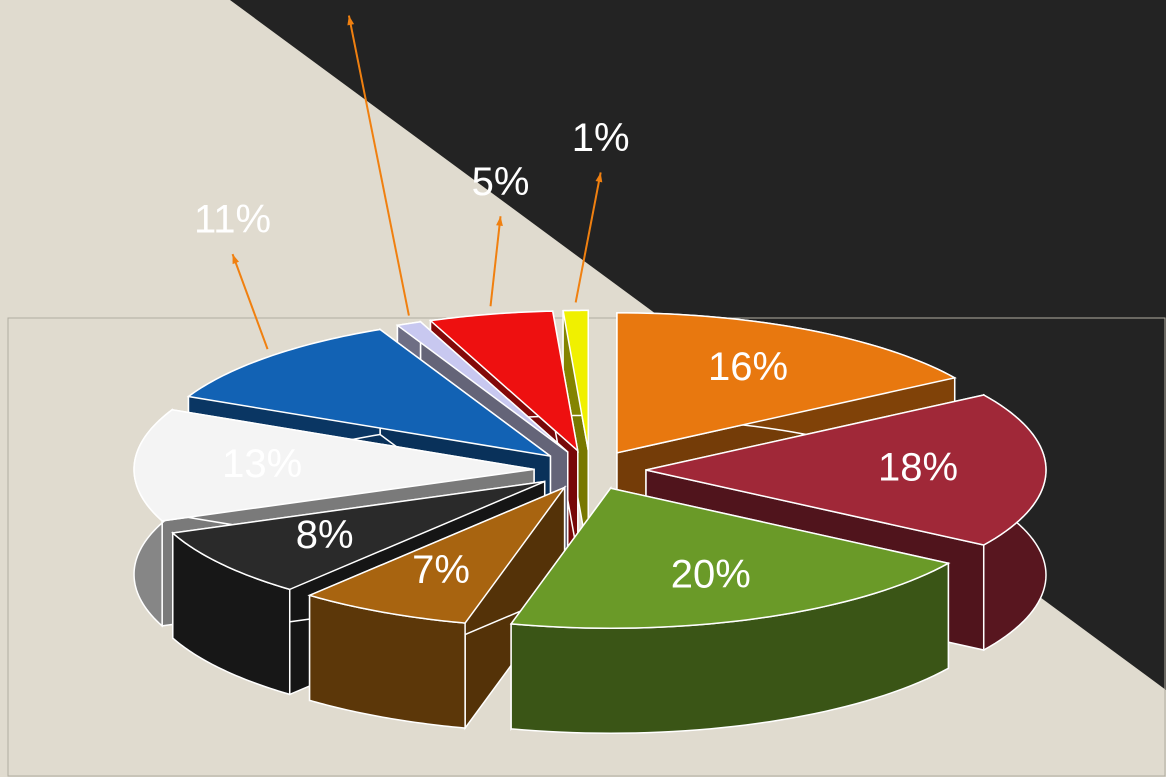  What do you see at coordinates (501, 182) in the screenshot?
I see `data-label: 5%` at bounding box center [501, 182].